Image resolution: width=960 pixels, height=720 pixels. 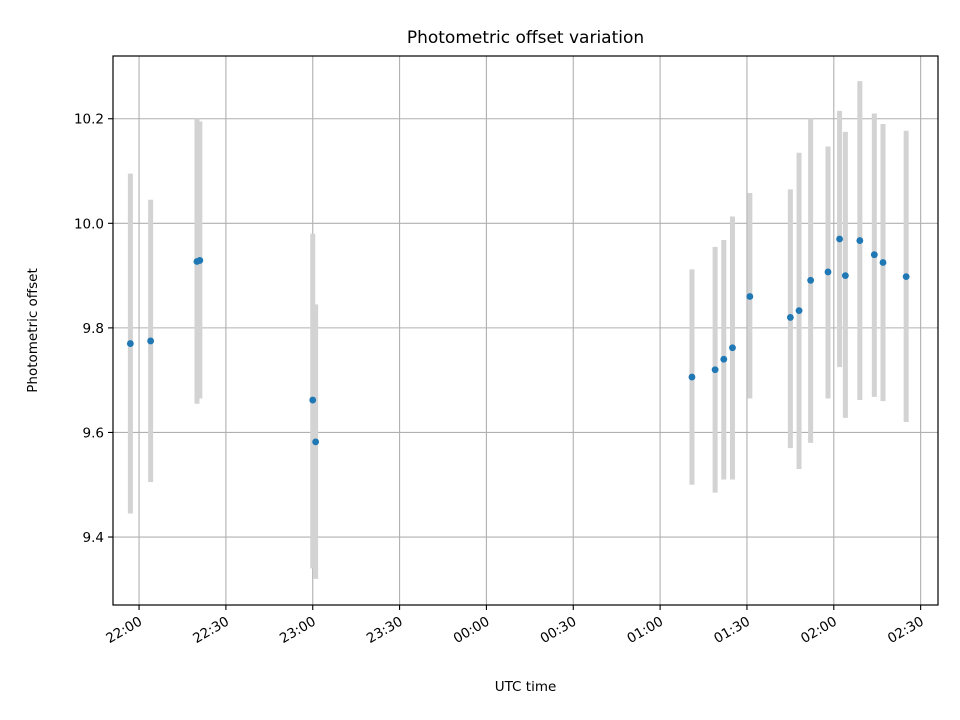 What do you see at coordinates (89, 224) in the screenshot?
I see `y-tick-label: 10.0` at bounding box center [89, 224].